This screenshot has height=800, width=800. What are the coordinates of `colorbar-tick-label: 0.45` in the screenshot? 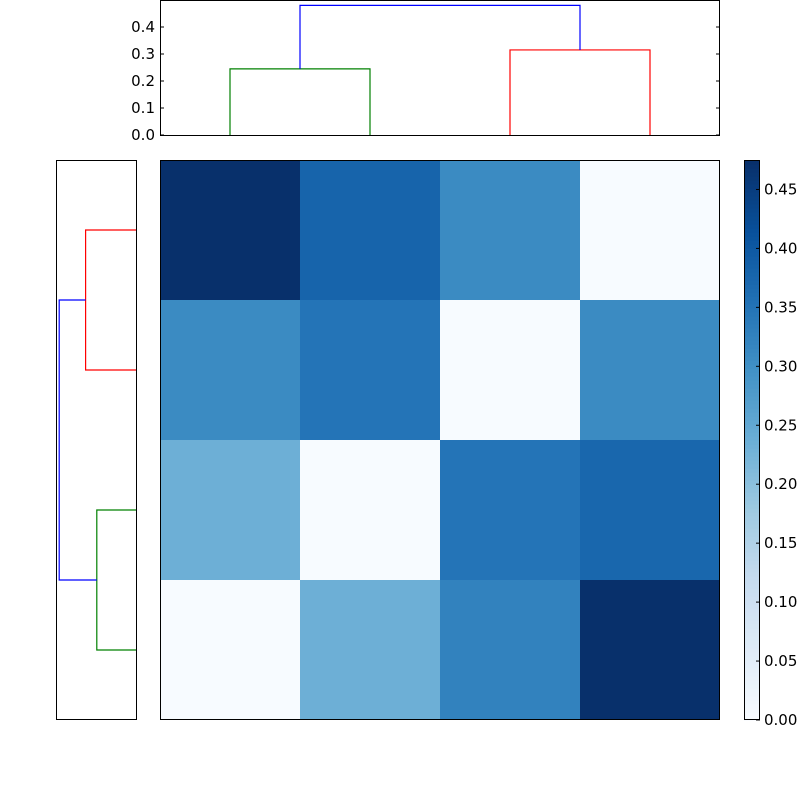 It's located at (780, 189).